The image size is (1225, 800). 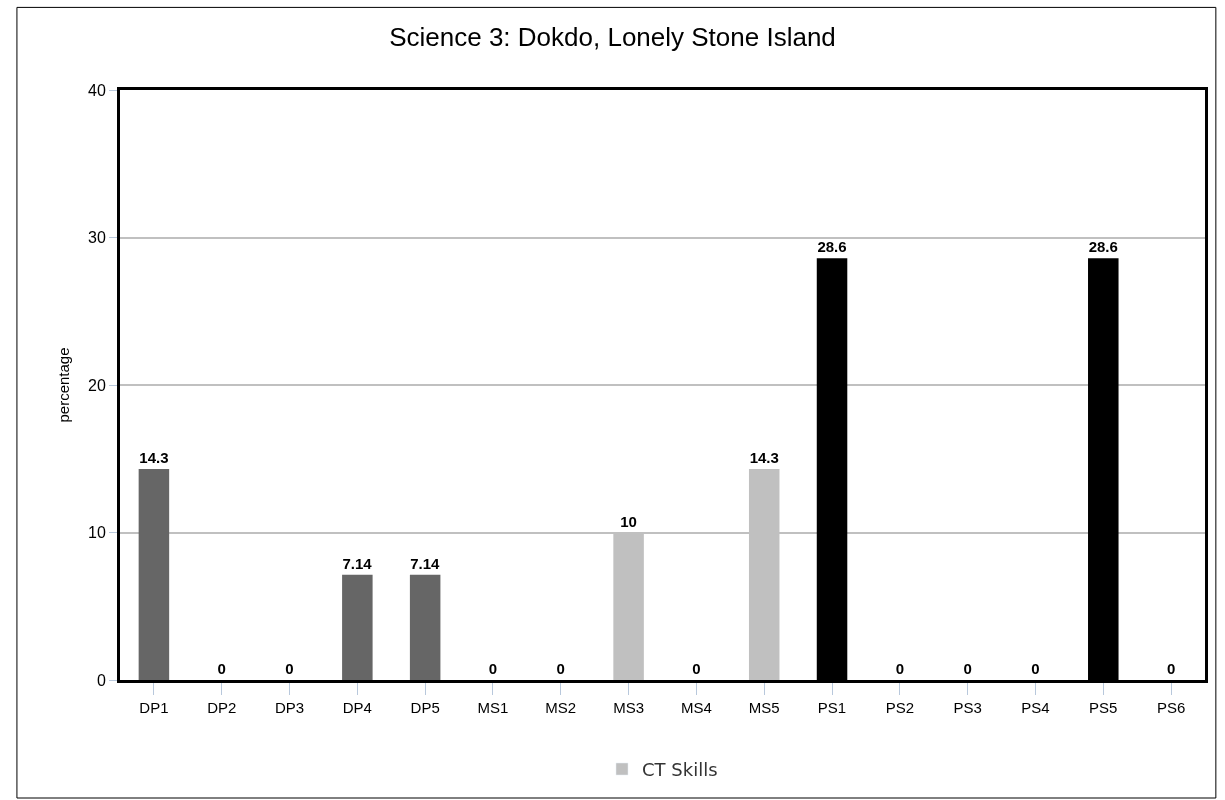 What do you see at coordinates (425, 707) in the screenshot?
I see `x-tick-label: DP5` at bounding box center [425, 707].